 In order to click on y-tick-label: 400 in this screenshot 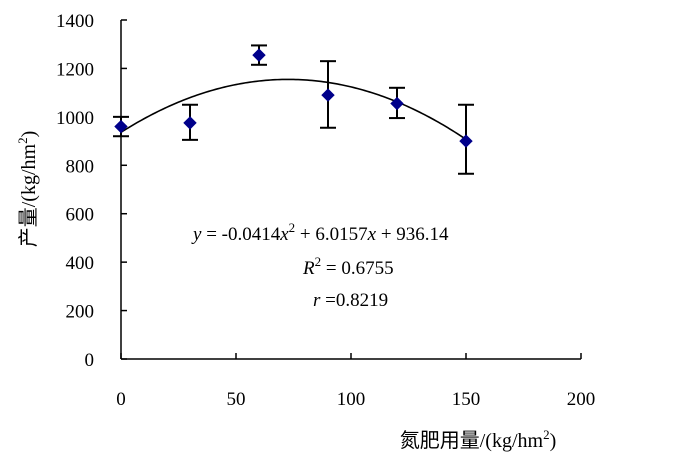, I will do `click(80, 263)`.